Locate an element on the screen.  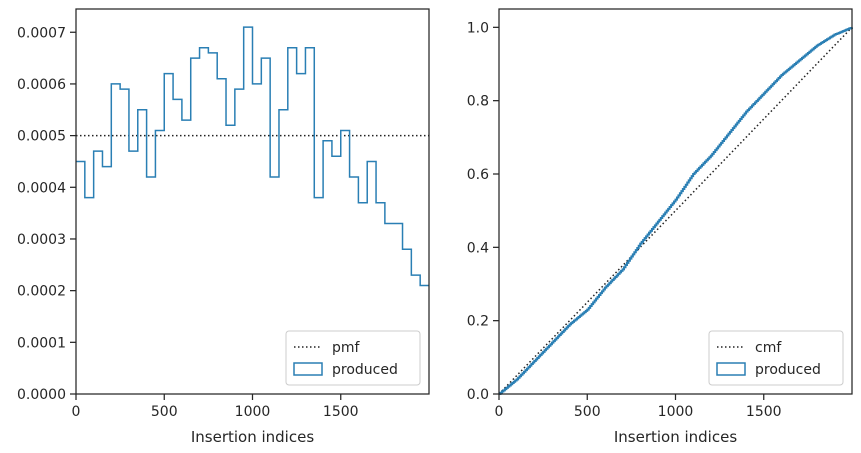
legend: cmf produced is located at coordinates (776, 358).